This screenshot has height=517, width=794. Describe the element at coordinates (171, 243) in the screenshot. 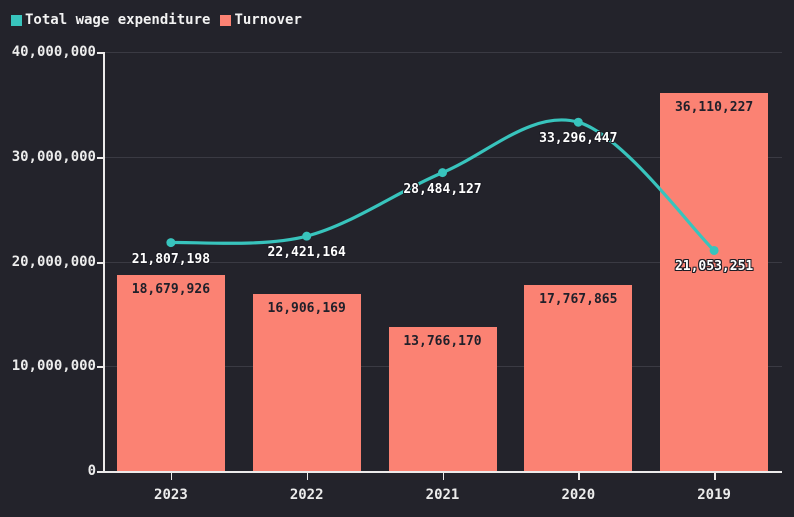

I see `line-point-2023` at that location.